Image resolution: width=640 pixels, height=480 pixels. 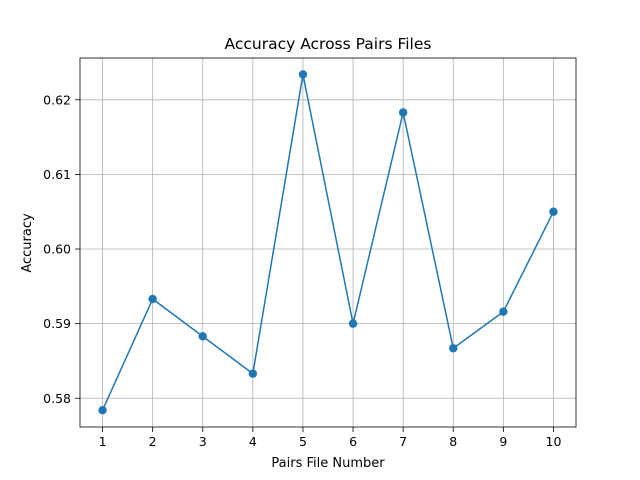 What do you see at coordinates (453, 441) in the screenshot?
I see `x-tick-label: 8` at bounding box center [453, 441].